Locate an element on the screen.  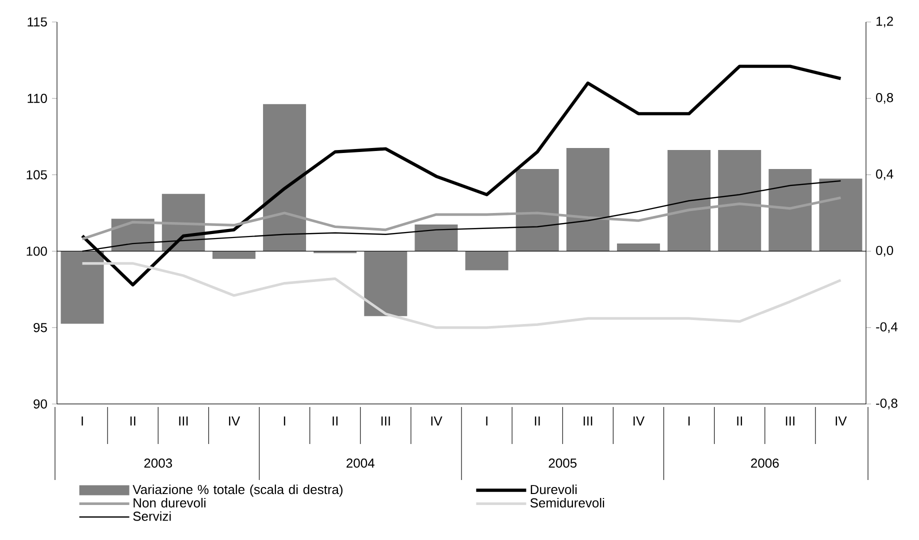
y-tick-label: 100 is located at coordinates (36, 251).